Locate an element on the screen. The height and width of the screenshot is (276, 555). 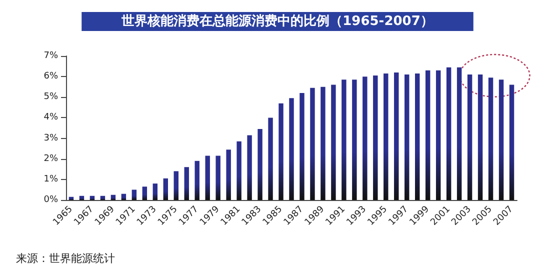
y-tick-label: 3% is located at coordinates (51, 138).